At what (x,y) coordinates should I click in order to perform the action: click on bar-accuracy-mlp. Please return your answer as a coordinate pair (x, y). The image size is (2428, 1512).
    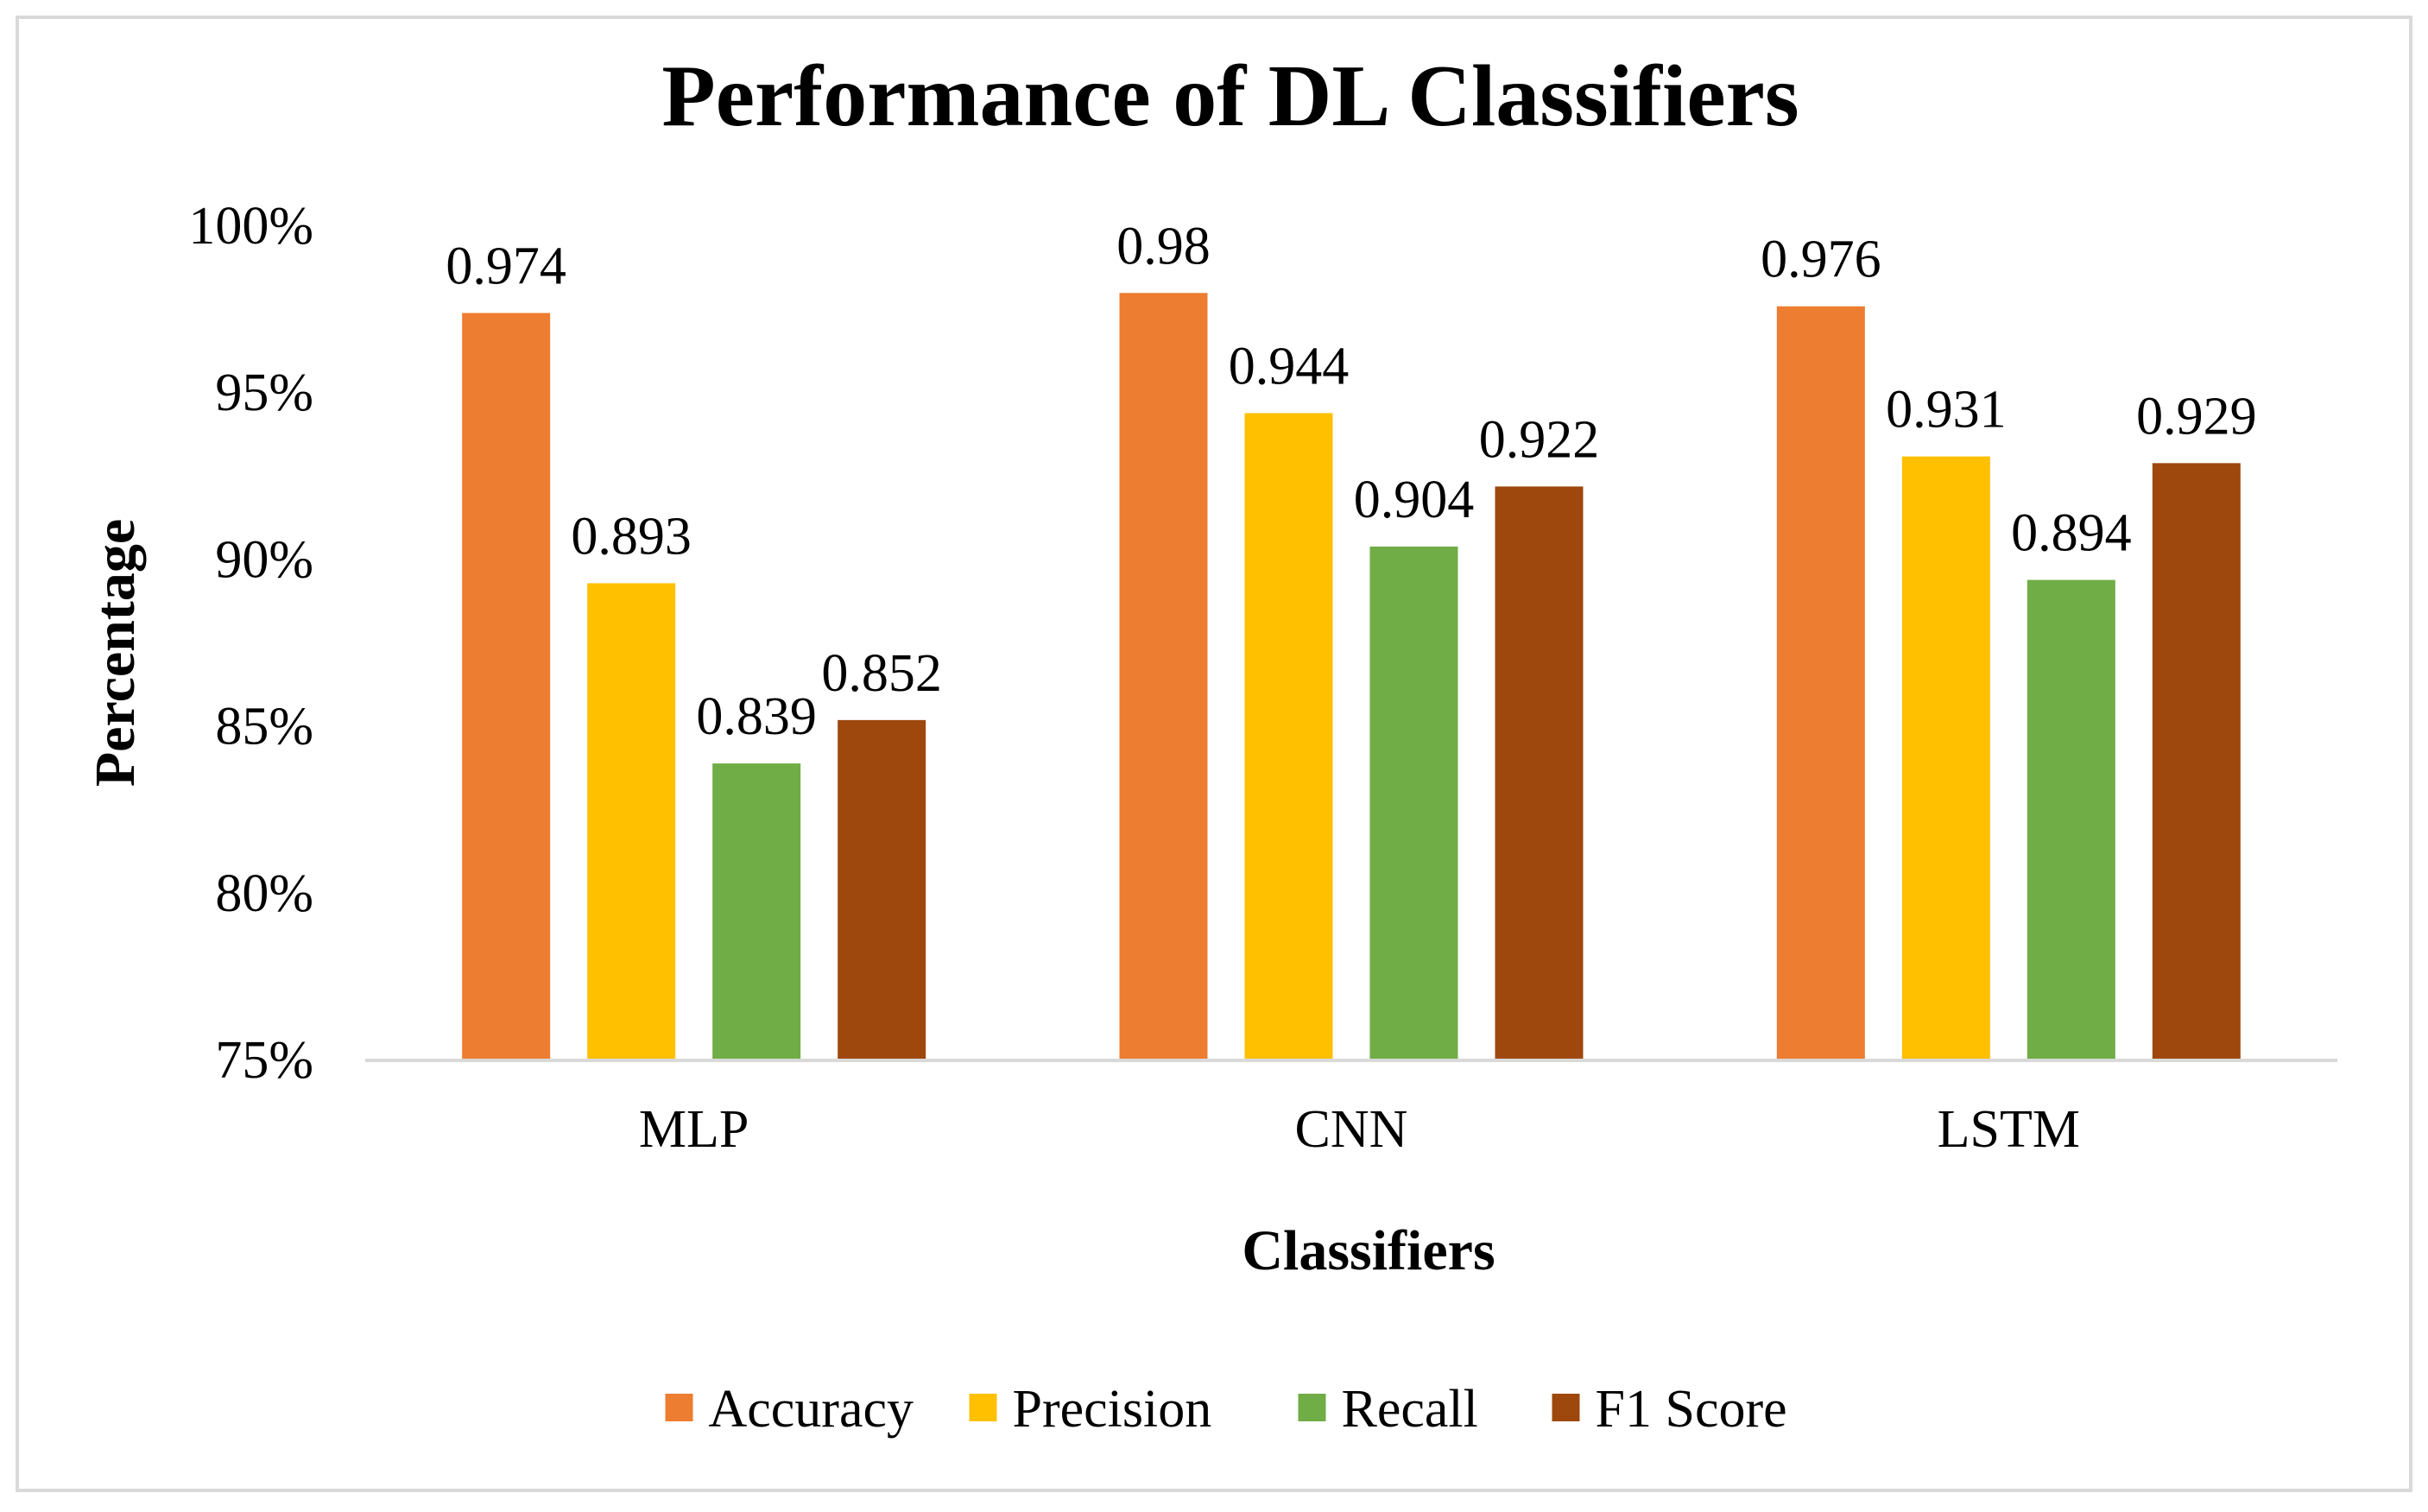
    Looking at the image, I should click on (506, 686).